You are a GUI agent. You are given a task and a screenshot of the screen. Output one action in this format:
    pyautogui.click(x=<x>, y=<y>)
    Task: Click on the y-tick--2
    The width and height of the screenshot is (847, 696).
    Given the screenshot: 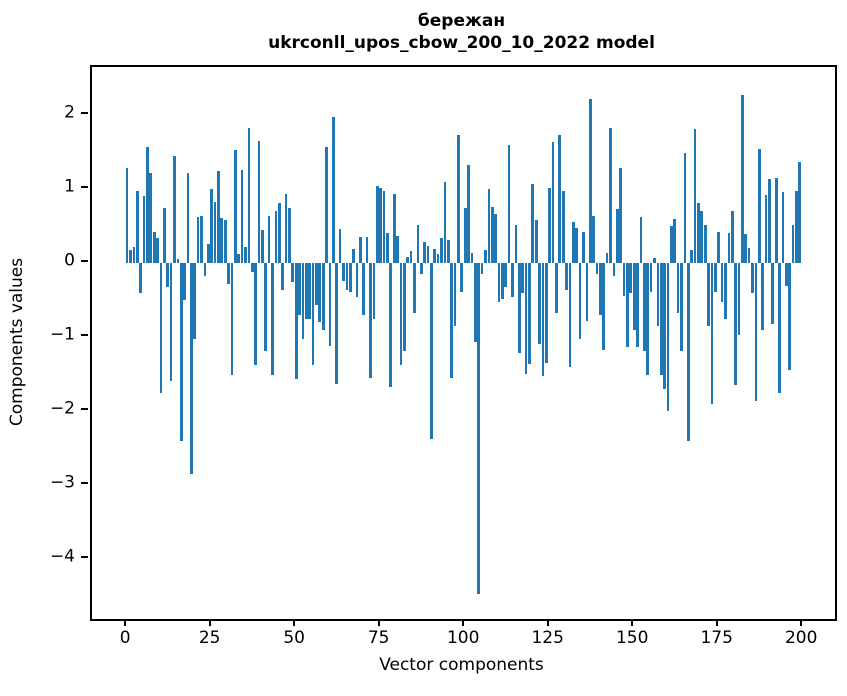 What is the action you would take?
    pyautogui.click(x=84, y=409)
    